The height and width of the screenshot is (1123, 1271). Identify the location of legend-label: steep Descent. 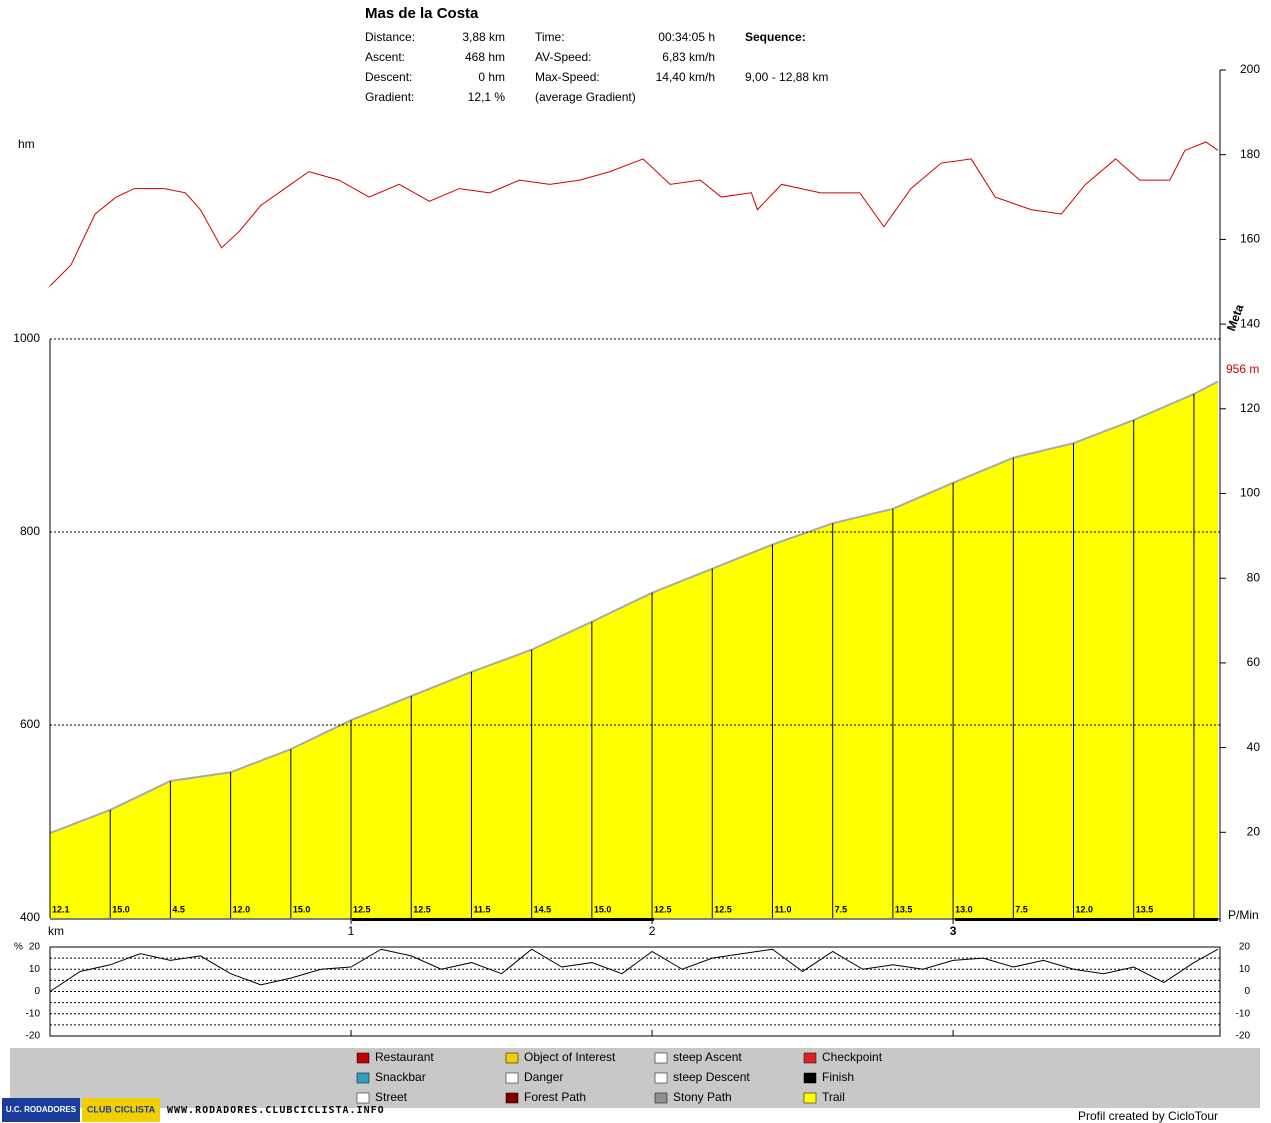
(711, 1077).